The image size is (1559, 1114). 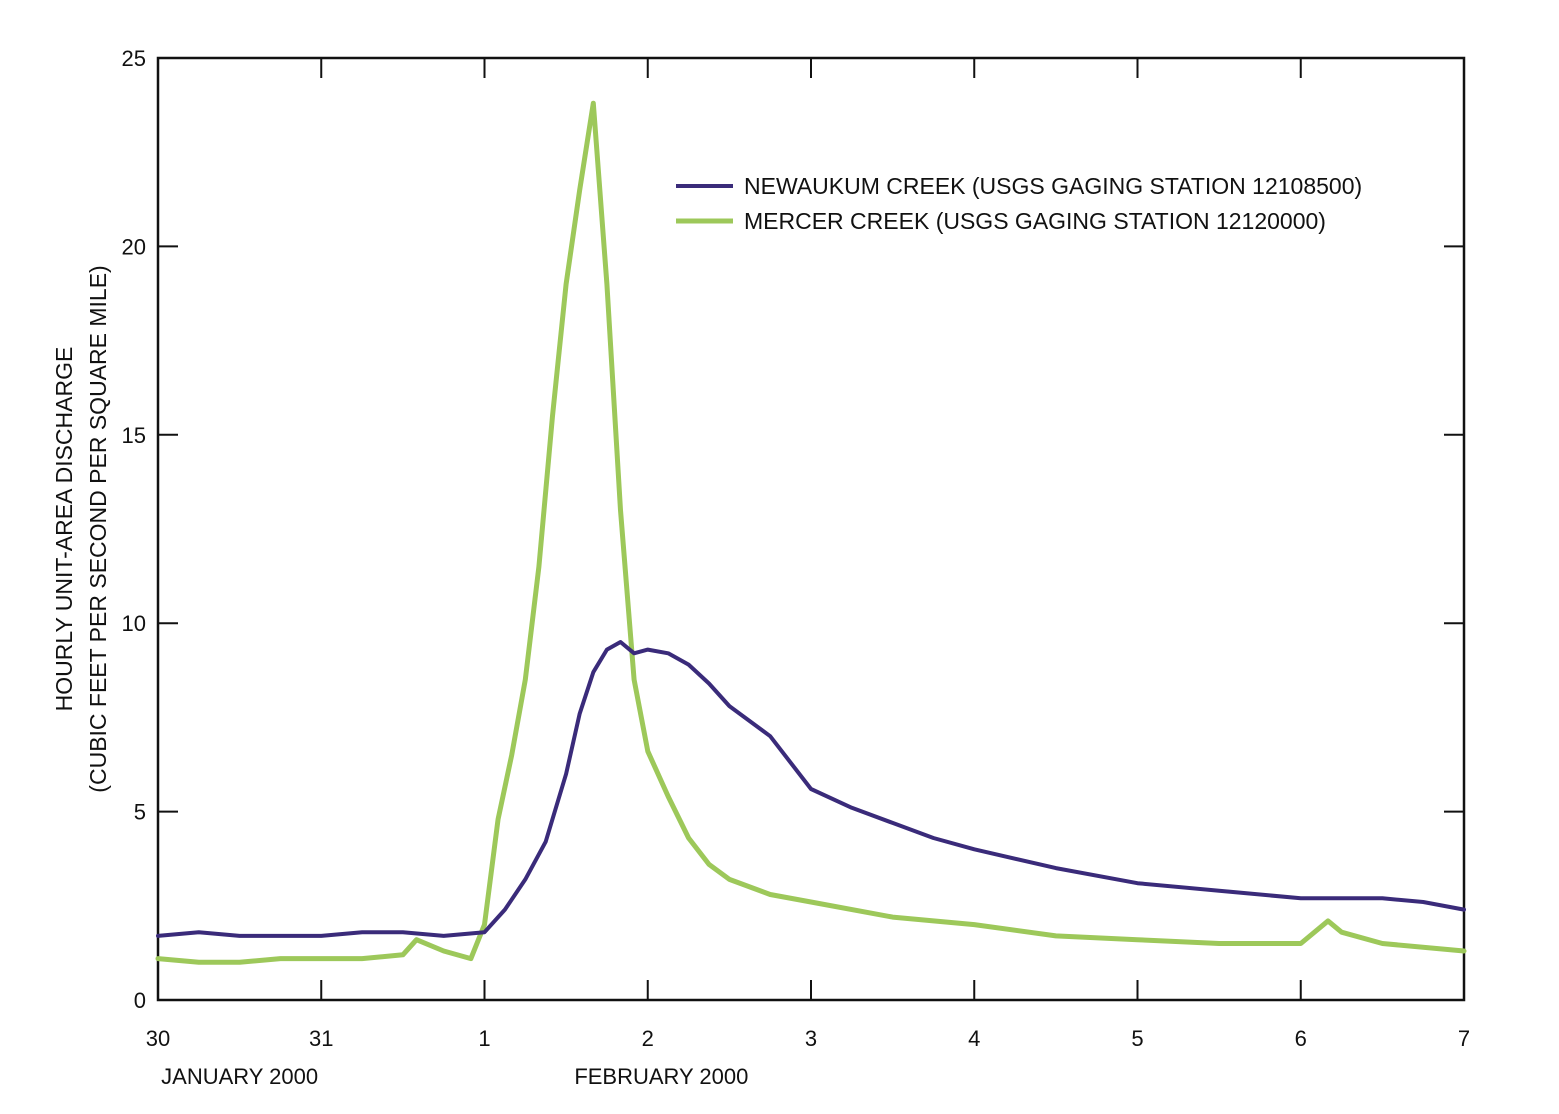 What do you see at coordinates (648, 1038) in the screenshot?
I see `x-tick-label-3: 2` at bounding box center [648, 1038].